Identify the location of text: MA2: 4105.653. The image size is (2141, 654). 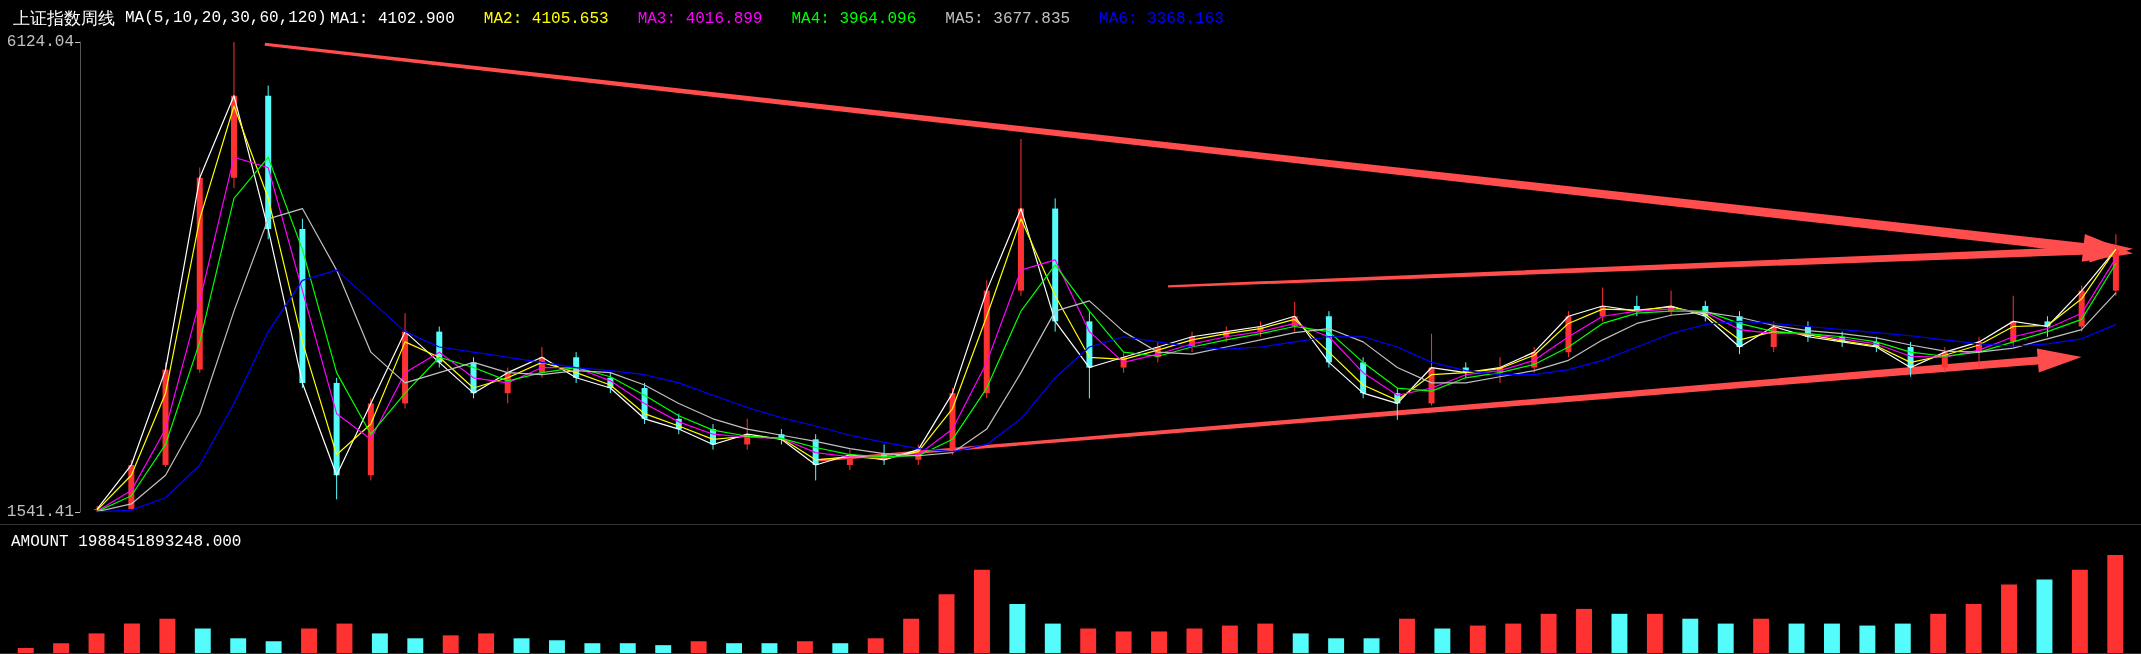
(546, 19).